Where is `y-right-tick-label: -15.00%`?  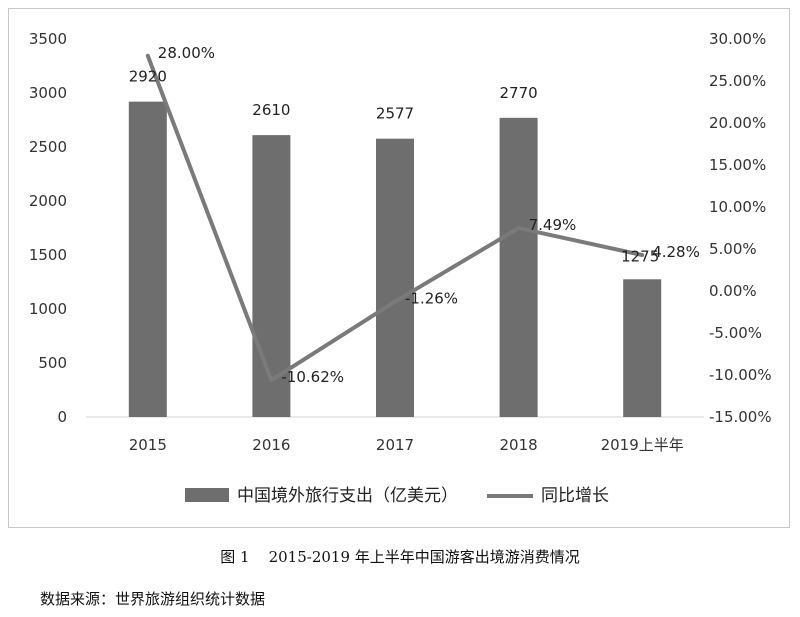
y-right-tick-label: -15.00% is located at coordinates (740, 417).